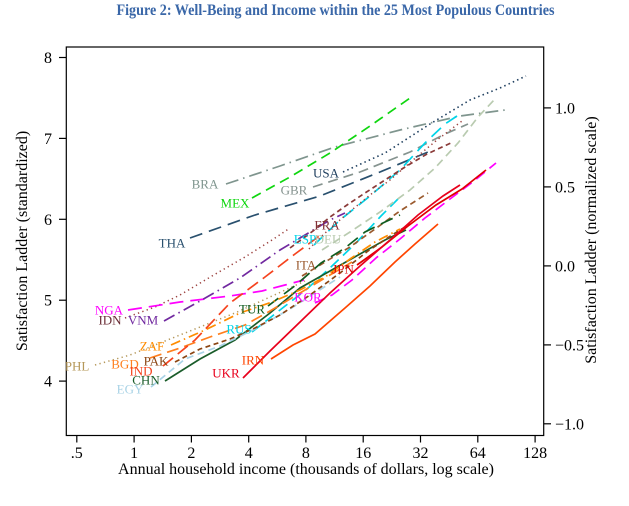 The height and width of the screenshot is (506, 629). Describe the element at coordinates (236, 203) in the screenshot. I see `svg-text: MEX` at that location.